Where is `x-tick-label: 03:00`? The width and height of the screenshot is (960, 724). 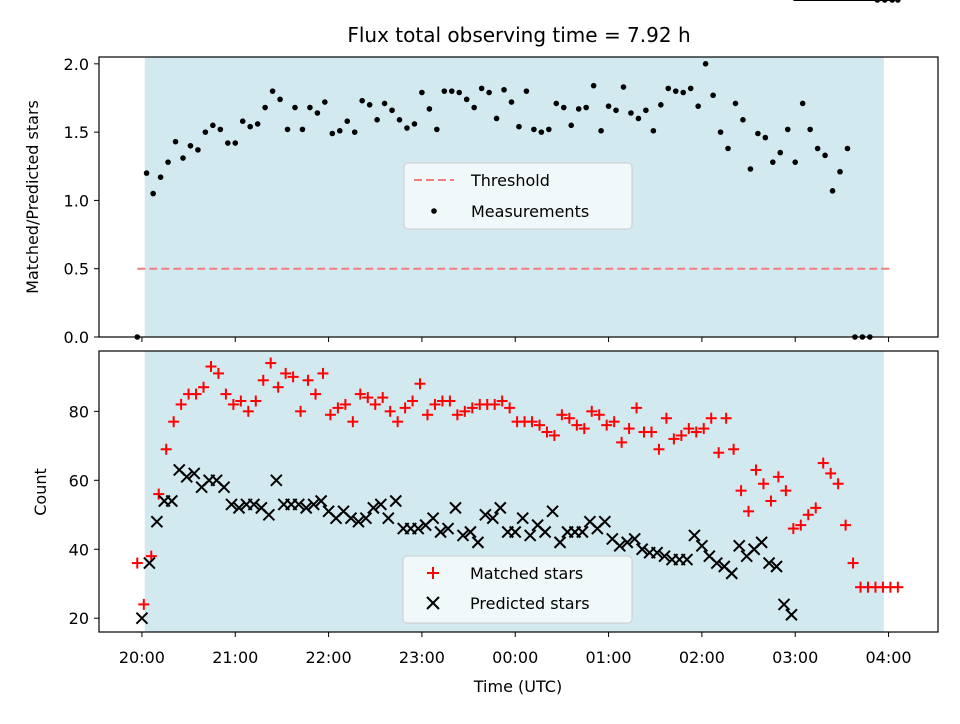
x-tick-label: 03:00 is located at coordinates (795, 657).